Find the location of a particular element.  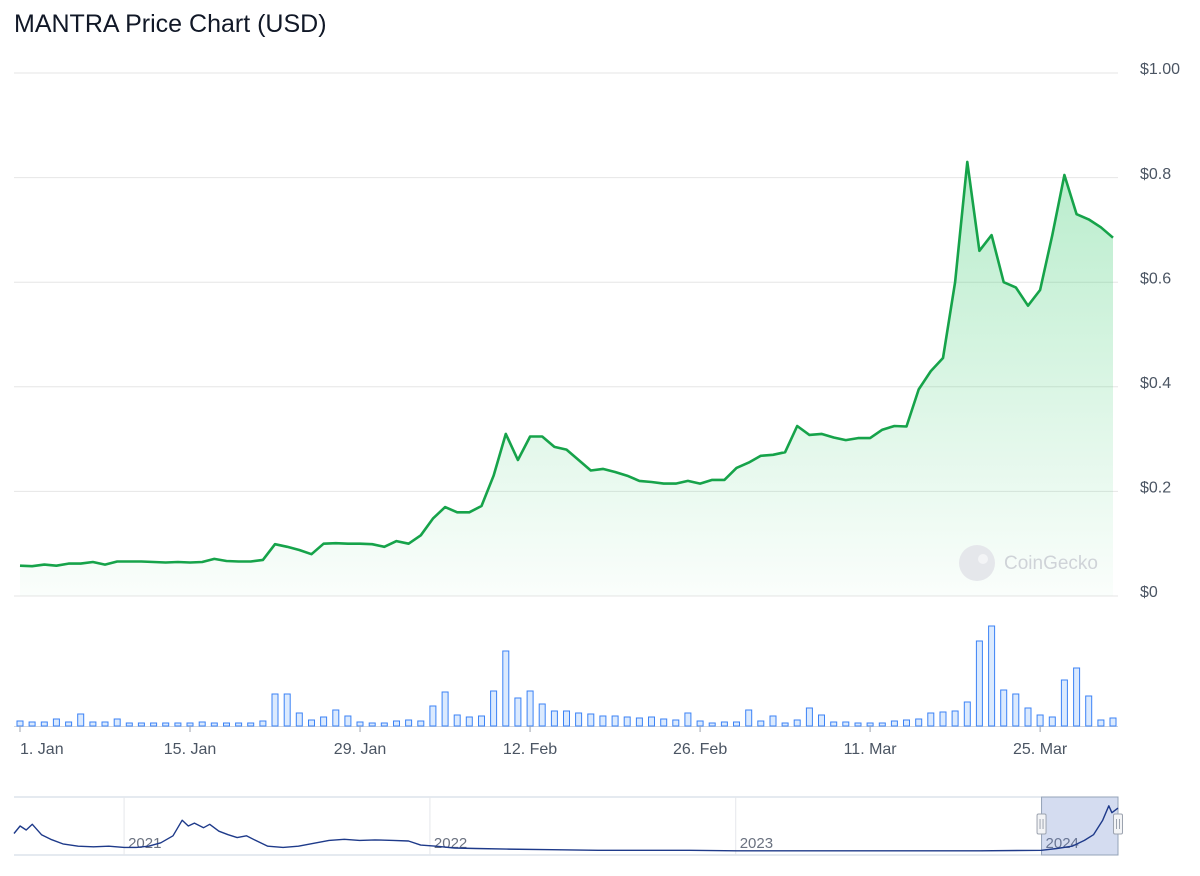

navigator-right-handle is located at coordinates (1118, 824).